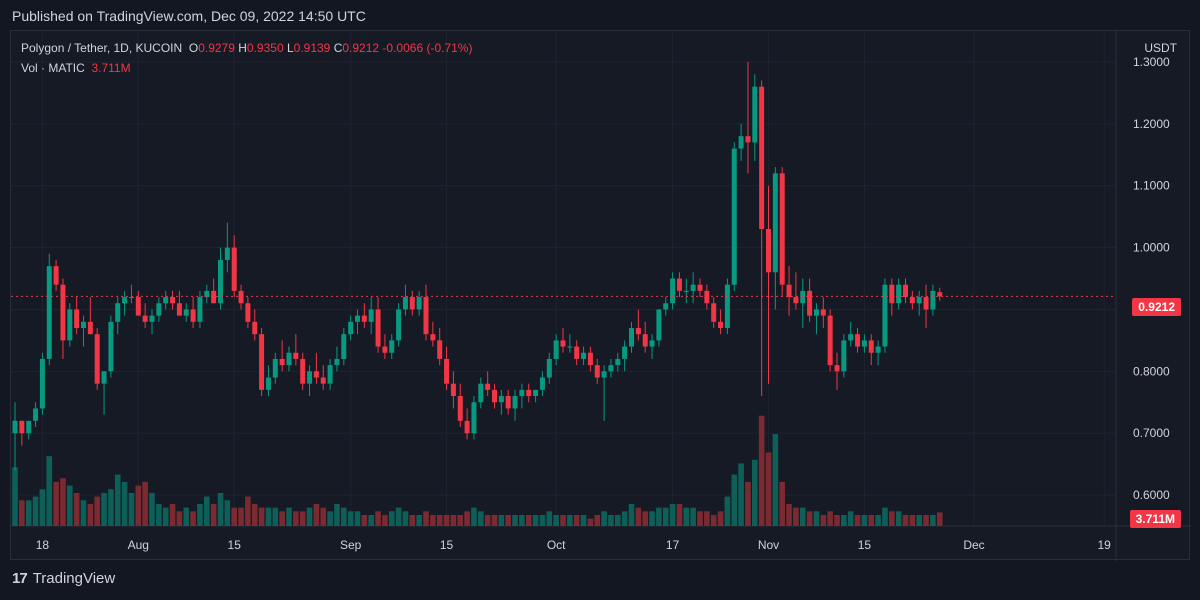 This screenshot has width=1200, height=600. I want to click on x-tick-label: Dec, so click(973, 545).